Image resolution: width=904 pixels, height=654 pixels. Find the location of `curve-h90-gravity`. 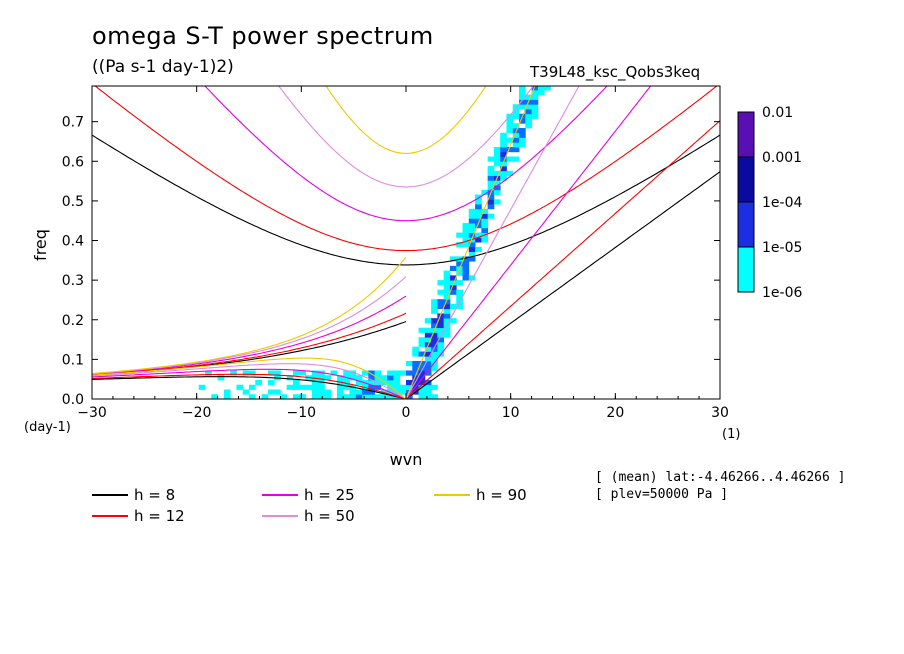

curve-h90-gravity is located at coordinates (406, 120).